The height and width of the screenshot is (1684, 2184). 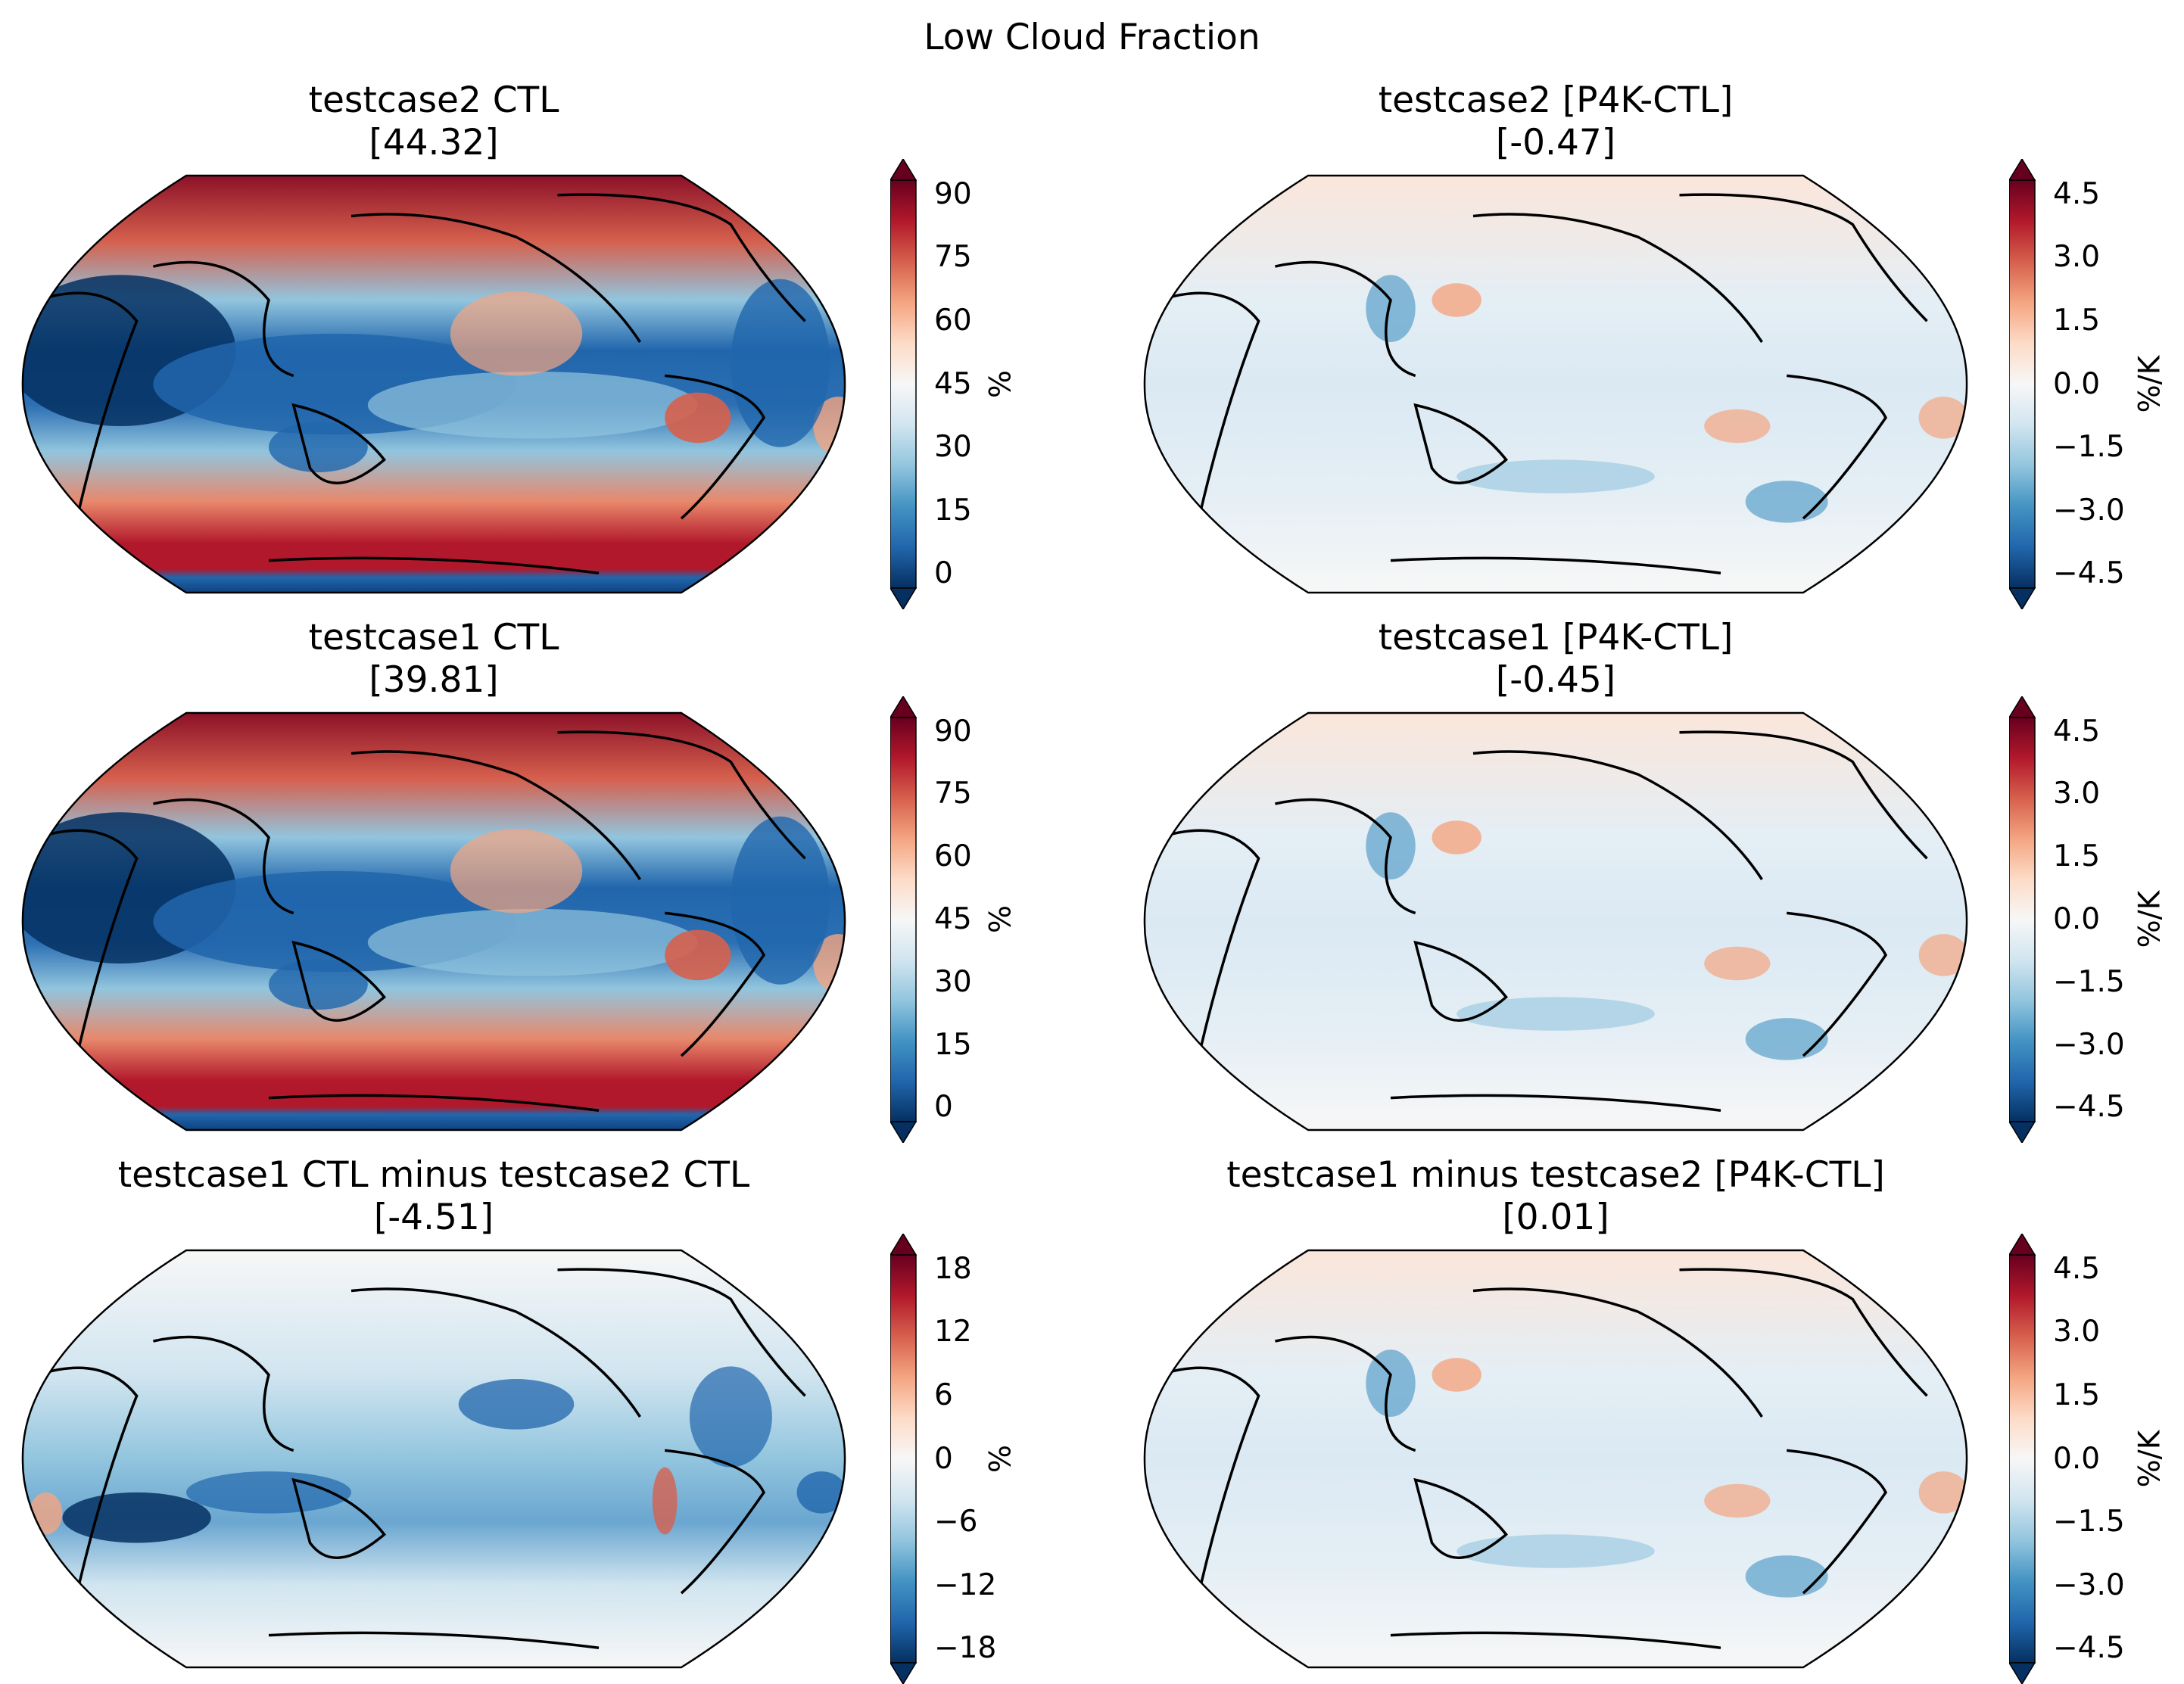 I want to click on colorbar-tick-label: −18, so click(x=965, y=1649).